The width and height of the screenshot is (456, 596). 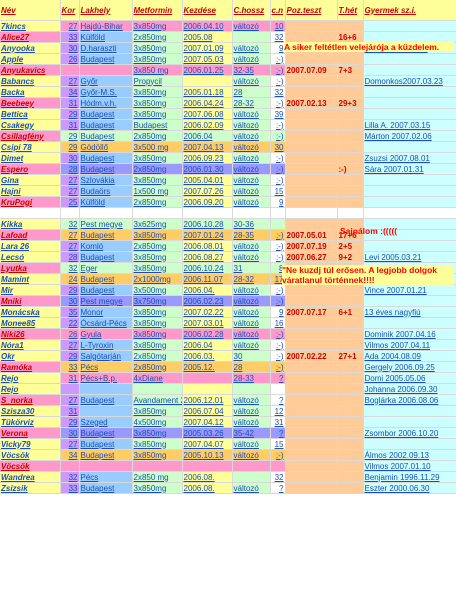 I want to click on cell-nev: Nóra1, so click(x=30, y=345).